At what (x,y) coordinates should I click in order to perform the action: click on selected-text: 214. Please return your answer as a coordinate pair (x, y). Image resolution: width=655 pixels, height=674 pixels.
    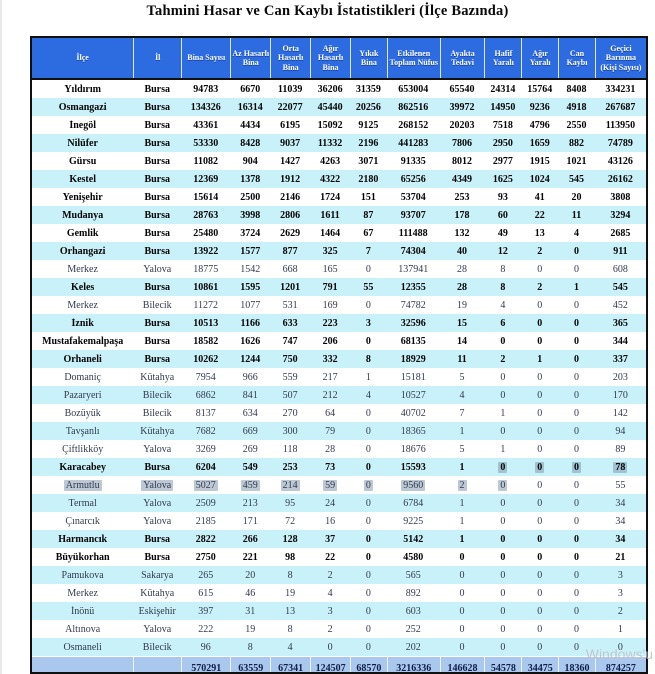
    Looking at the image, I should click on (290, 485).